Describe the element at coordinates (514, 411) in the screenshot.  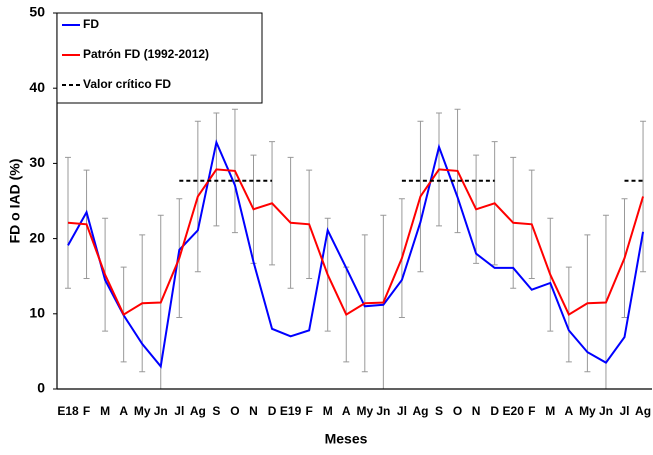
I see `x-tick-label: E20` at that location.